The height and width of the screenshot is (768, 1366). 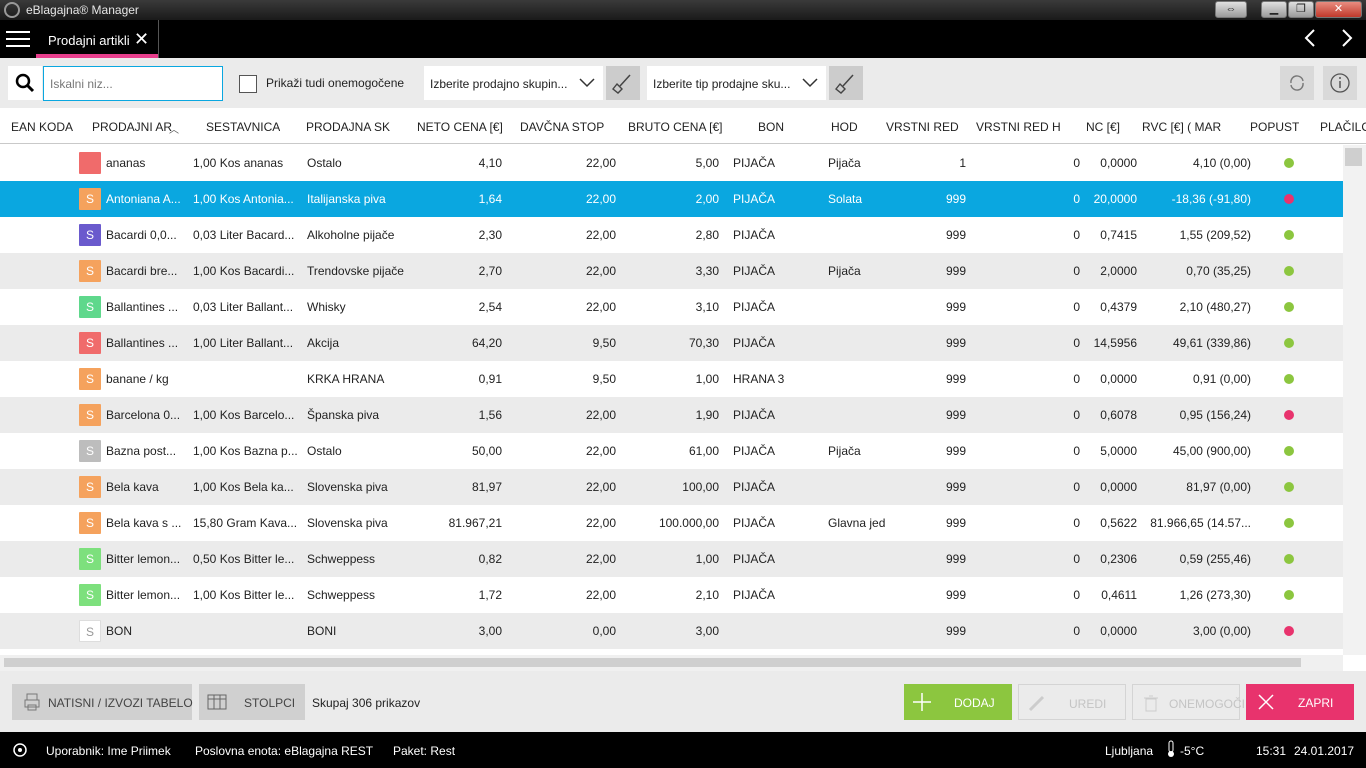 What do you see at coordinates (1231, 9) in the screenshot?
I see `restore-size-button: ⇔` at bounding box center [1231, 9].